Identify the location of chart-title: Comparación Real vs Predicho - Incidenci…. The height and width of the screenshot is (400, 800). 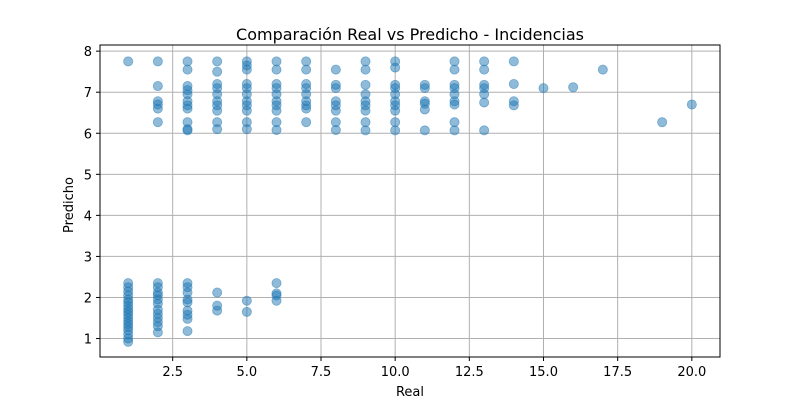
(410, 34).